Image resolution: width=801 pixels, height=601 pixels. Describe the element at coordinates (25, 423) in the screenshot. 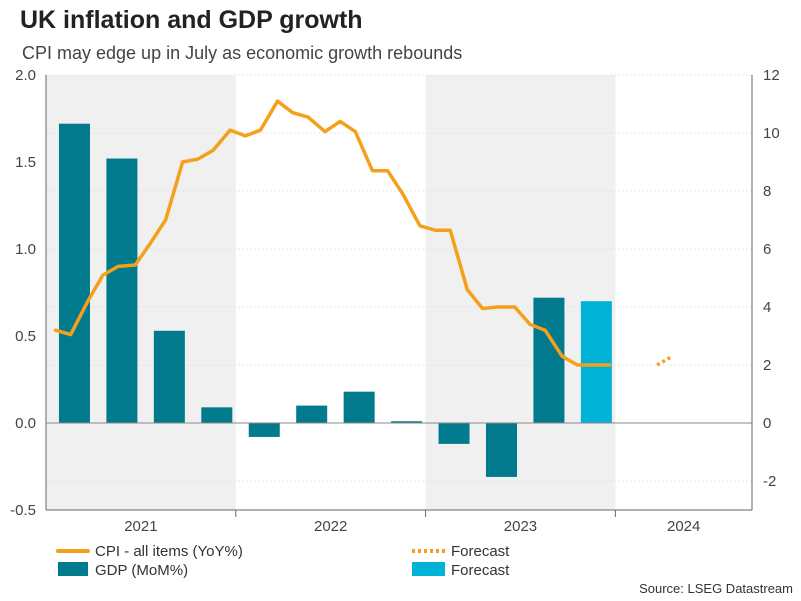

I see `left-axis-tick-label: 0.0` at that location.